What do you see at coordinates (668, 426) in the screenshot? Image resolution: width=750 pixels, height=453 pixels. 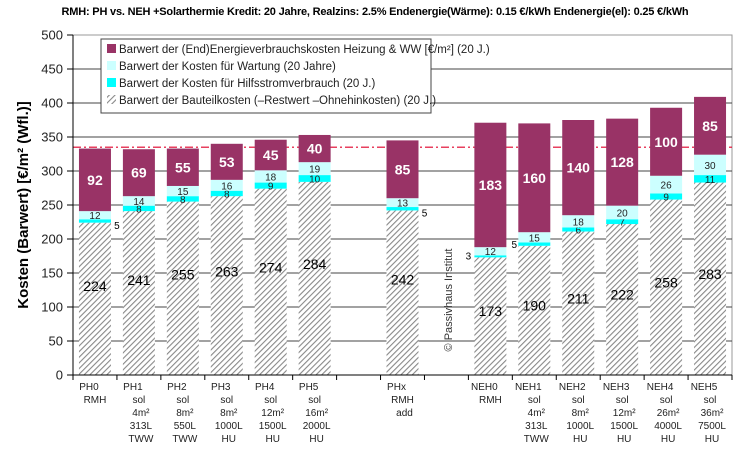 I see `category-label: 4000L` at bounding box center [668, 426].